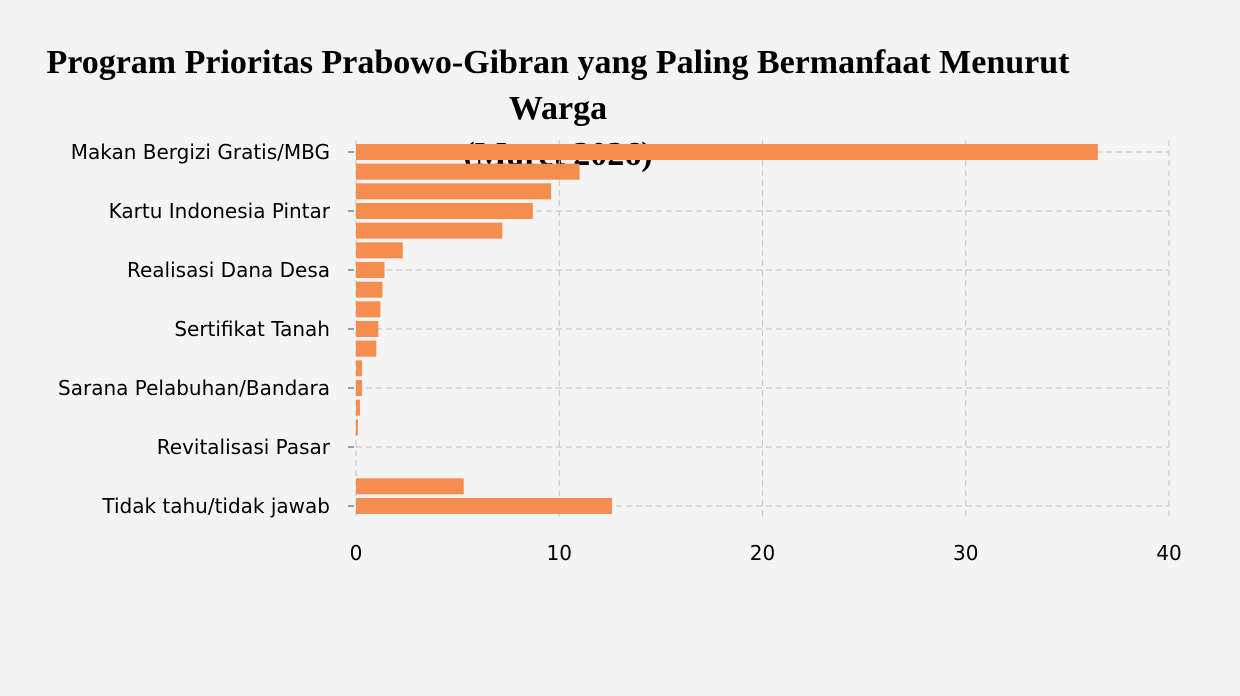 The image size is (1240, 696). Describe the element at coordinates (194, 388) in the screenshot. I see `y-tick-label: Sarana Pelabuhan/Bandara` at that location.